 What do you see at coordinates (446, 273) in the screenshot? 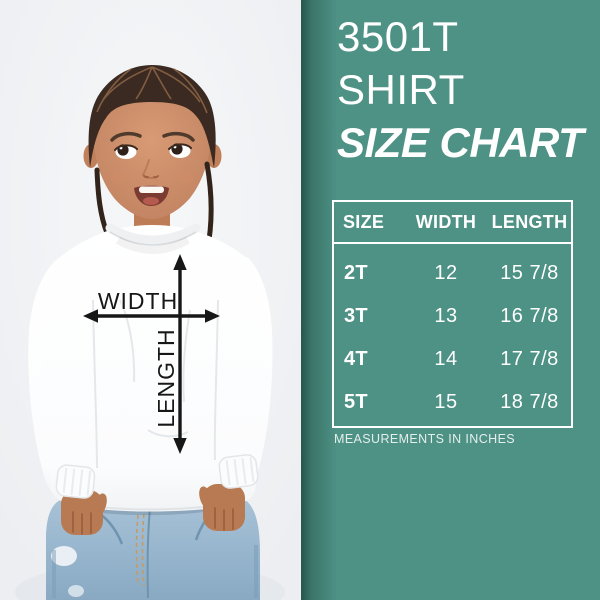
I see `width-value: 12` at bounding box center [446, 273].